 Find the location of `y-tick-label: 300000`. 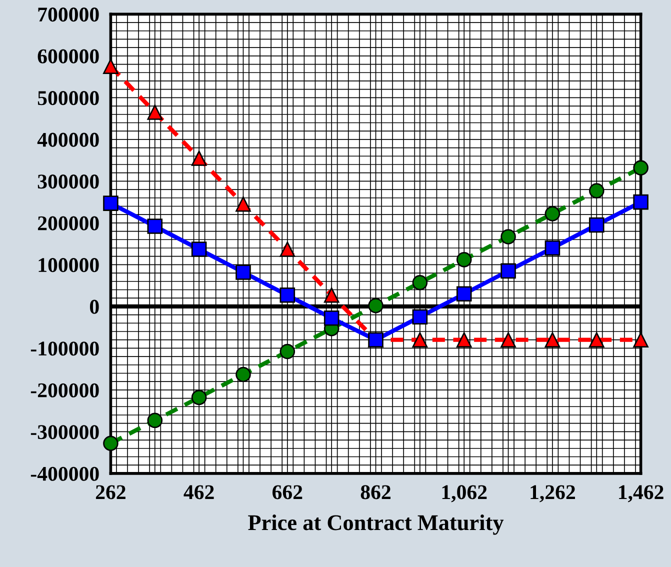

y-tick-label: 300000 is located at coordinates (68, 181).